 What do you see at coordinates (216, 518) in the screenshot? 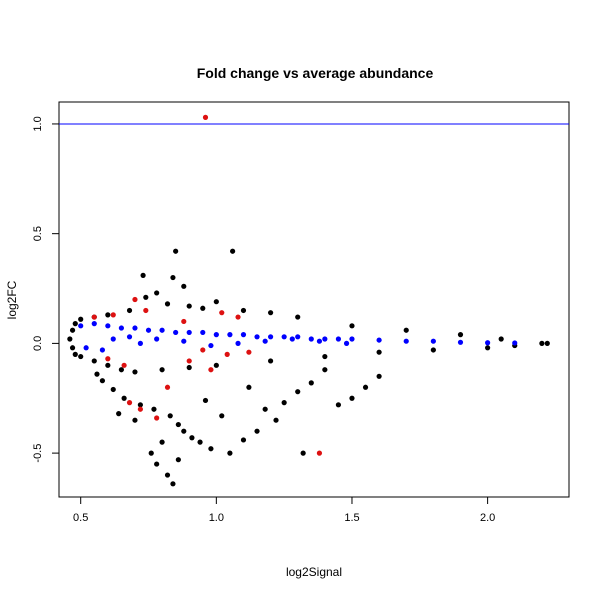
I see `x-tick-label: 1.0` at bounding box center [216, 518].